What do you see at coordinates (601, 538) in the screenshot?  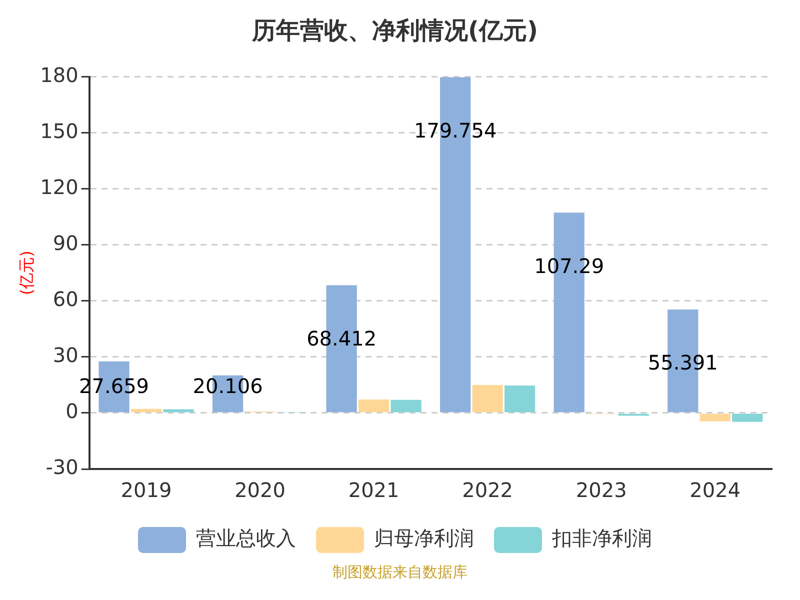 I see `legend-label: 扣非净利润` at bounding box center [601, 538].